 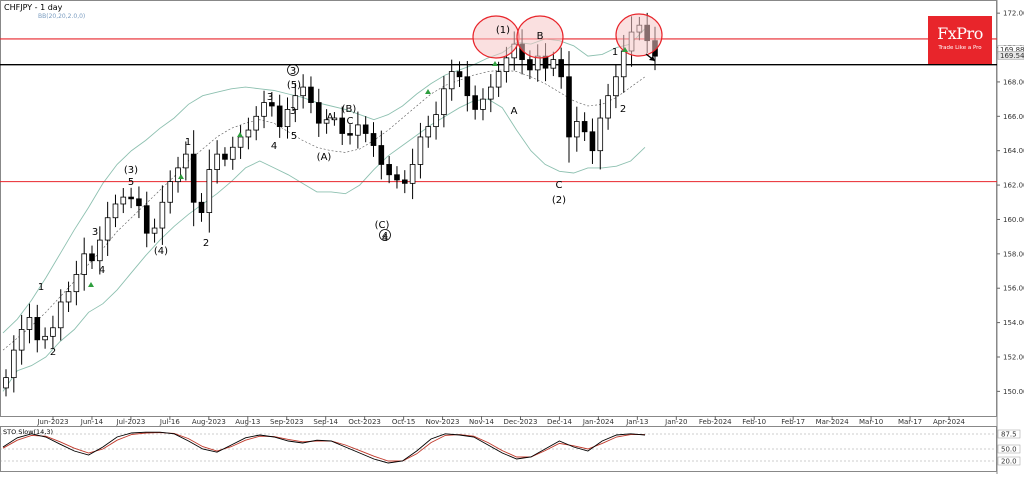 I want to click on price-tick-label: 160.000, so click(x=1013, y=220).